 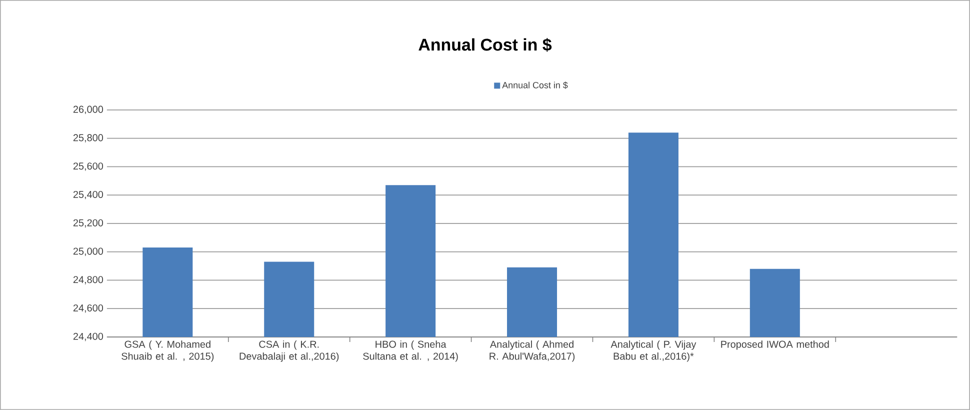 I want to click on y-tick-label: 25,000, so click(x=88, y=252).